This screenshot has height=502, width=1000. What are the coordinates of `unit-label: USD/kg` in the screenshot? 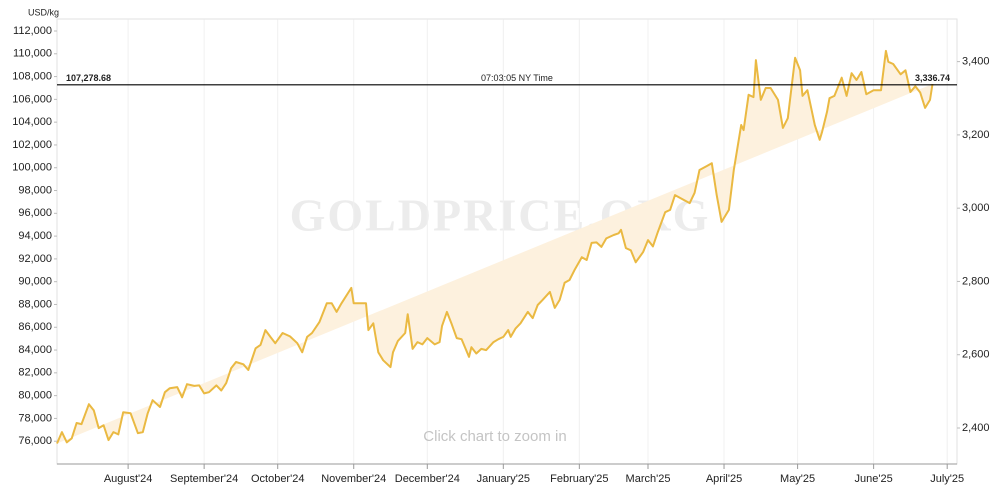 It's located at (43, 12).